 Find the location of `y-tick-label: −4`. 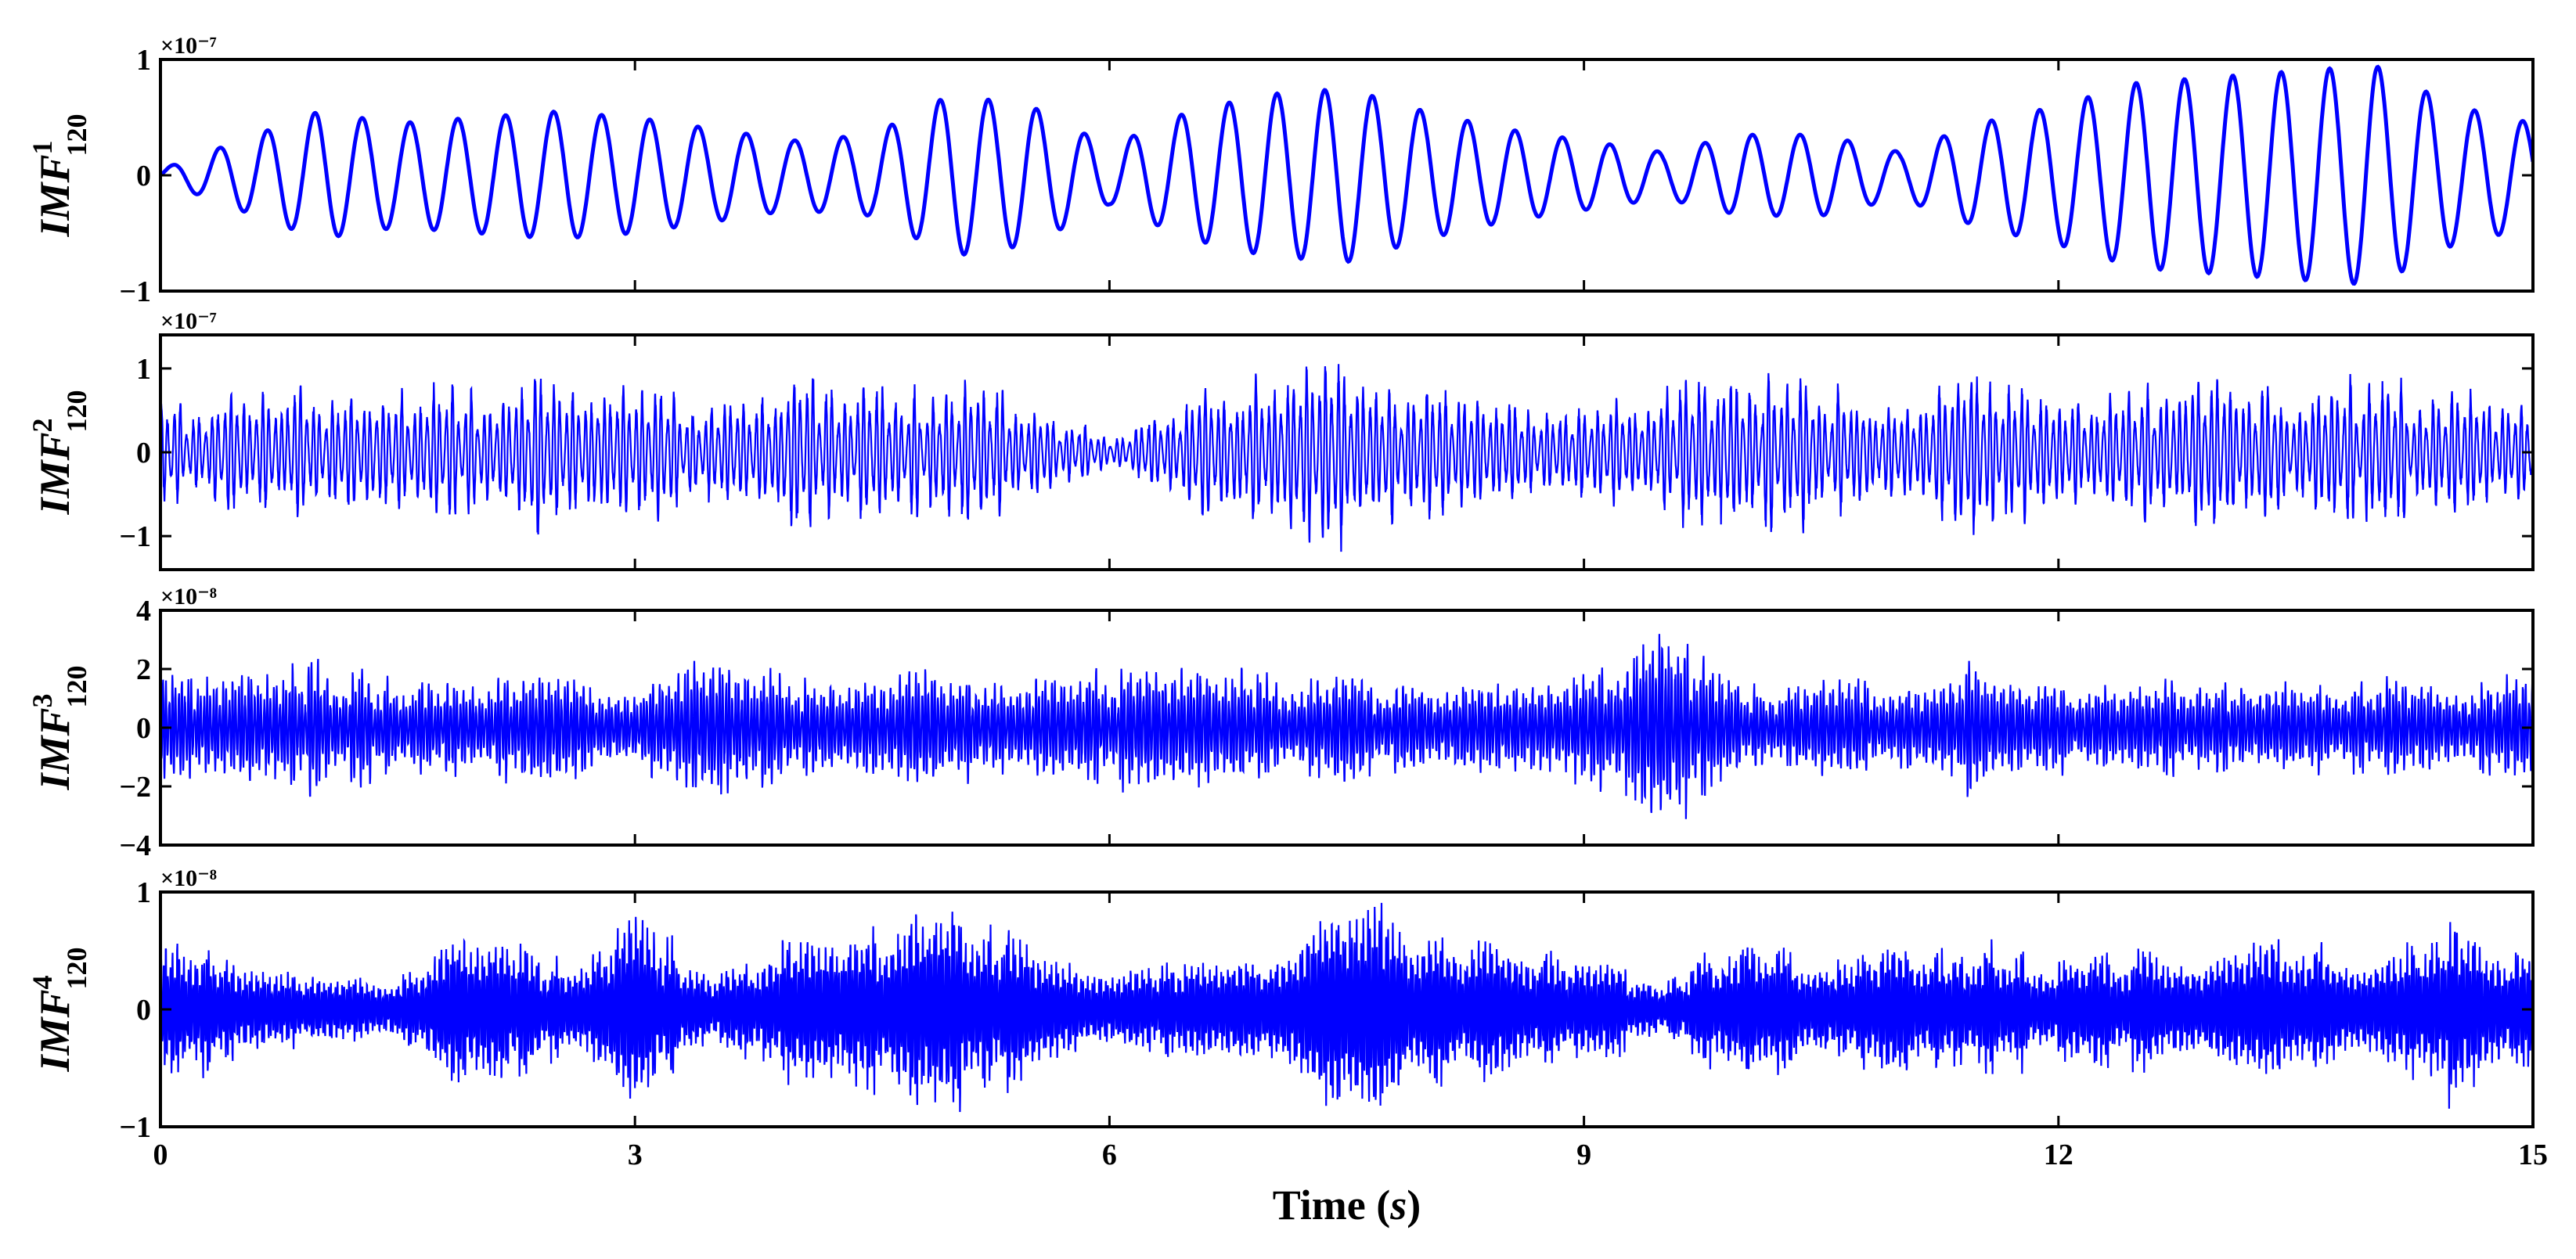

y-tick-label: −4 is located at coordinates (135, 846).